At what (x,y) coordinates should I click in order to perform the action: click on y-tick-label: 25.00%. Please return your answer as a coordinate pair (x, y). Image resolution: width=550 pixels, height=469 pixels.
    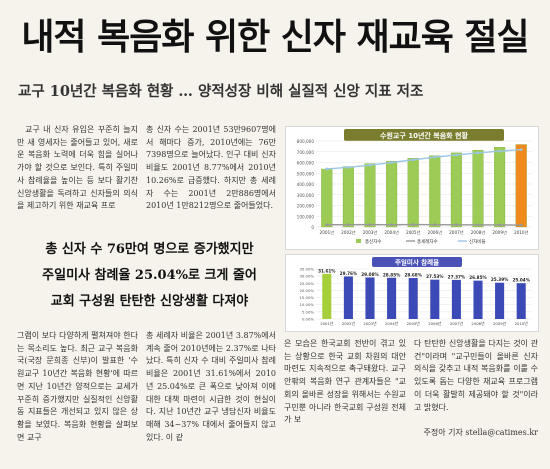
    Looking at the image, I should click on (307, 283).